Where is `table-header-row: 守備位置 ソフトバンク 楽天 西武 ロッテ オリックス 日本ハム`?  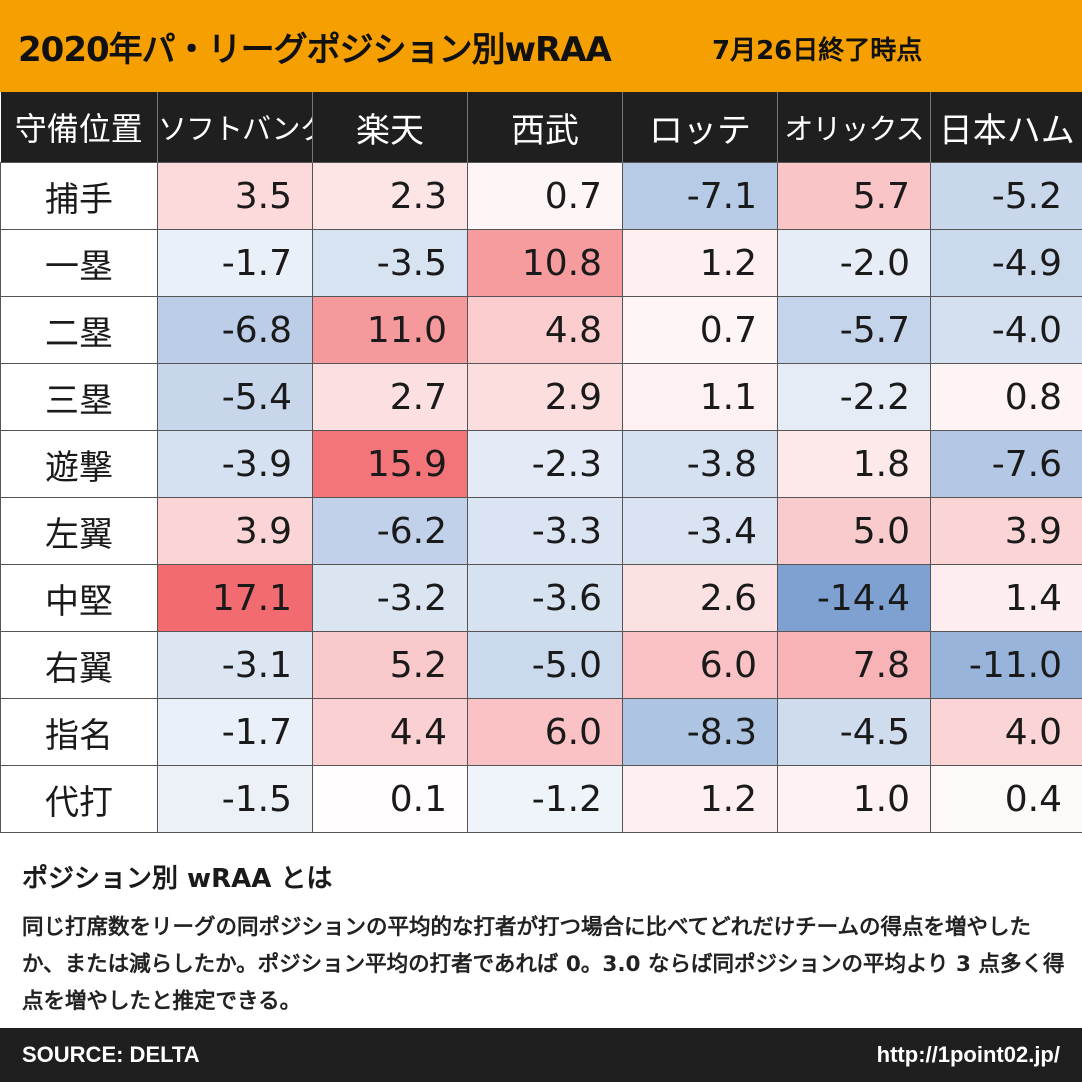 table-header-row: 守備位置 ソフトバンク 楽天 西武 ロッテ オリックス 日本ハム is located at coordinates (541, 127).